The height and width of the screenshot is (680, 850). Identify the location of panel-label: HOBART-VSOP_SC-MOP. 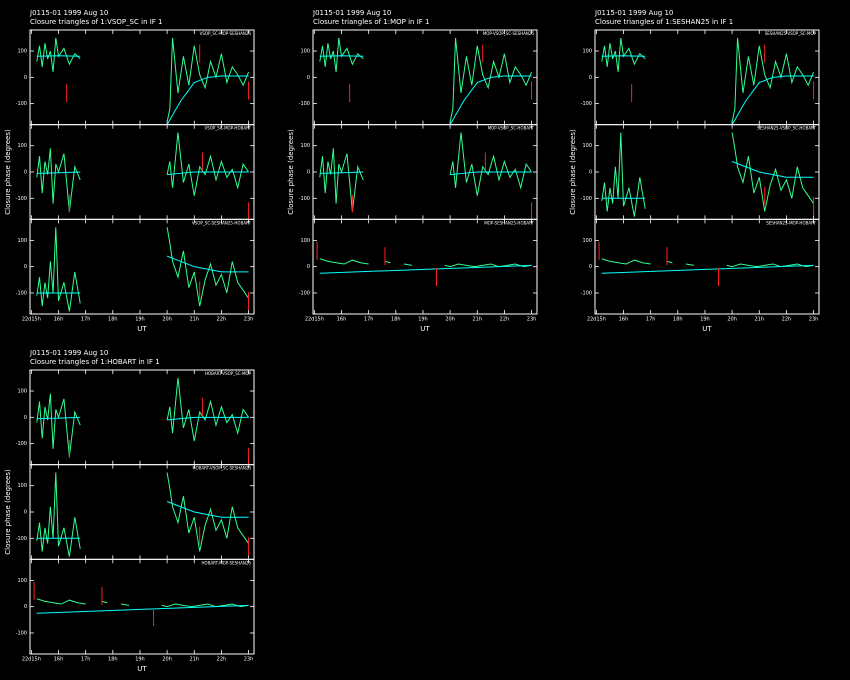
(228, 373).